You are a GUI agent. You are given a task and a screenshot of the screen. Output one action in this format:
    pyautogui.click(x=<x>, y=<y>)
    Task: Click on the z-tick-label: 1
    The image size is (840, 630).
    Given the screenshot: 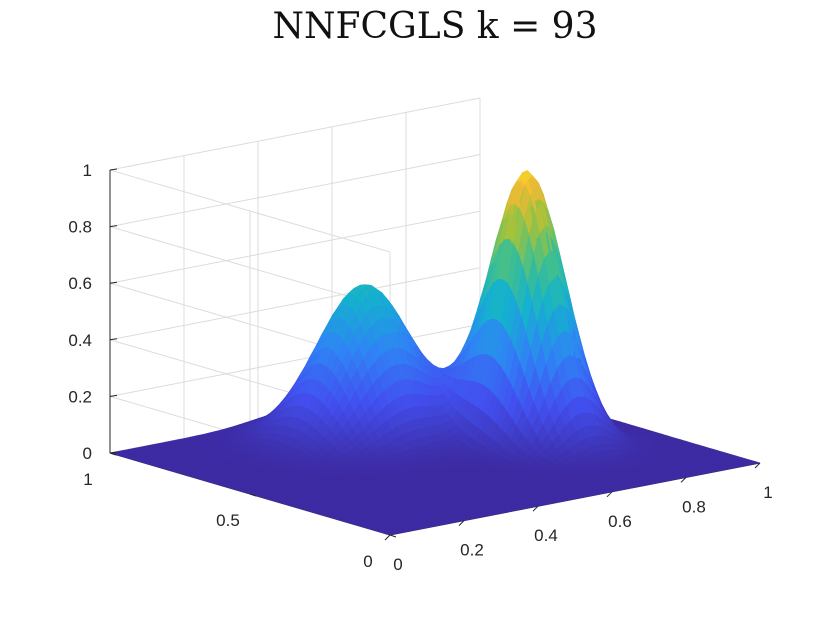 What is the action you would take?
    pyautogui.click(x=87, y=170)
    